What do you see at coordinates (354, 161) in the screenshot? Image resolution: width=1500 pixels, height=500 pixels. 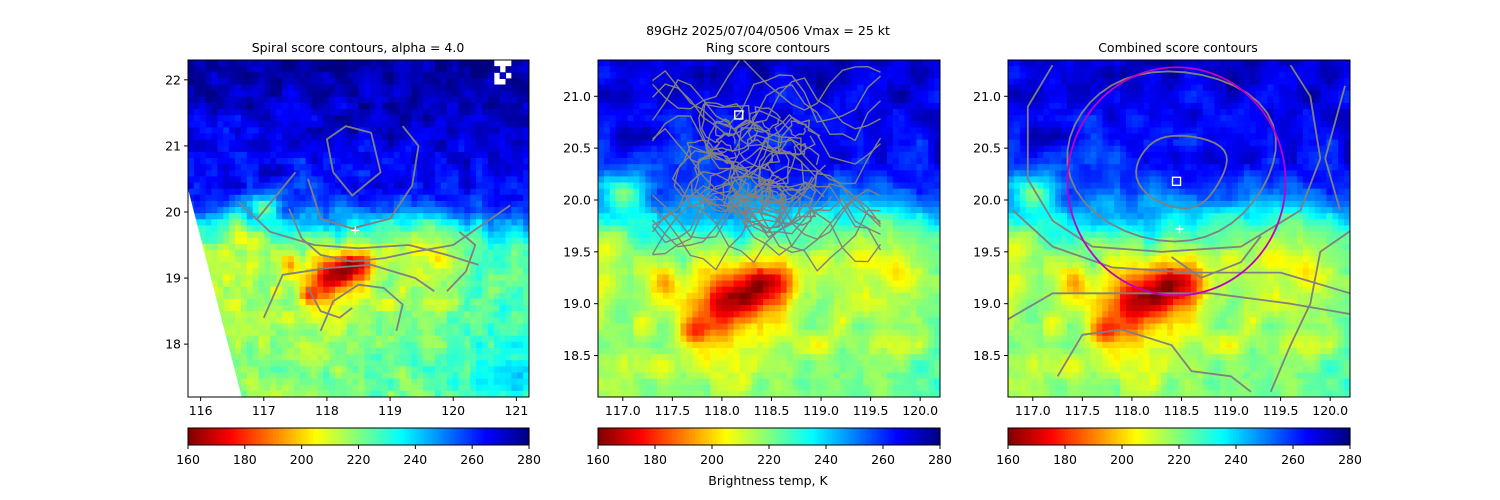 I see `score-contour` at bounding box center [354, 161].